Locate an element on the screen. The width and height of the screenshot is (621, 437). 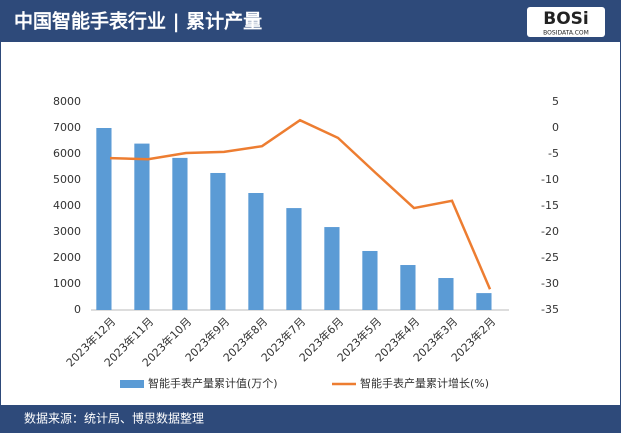
y2-tick-label: -5 is located at coordinates (553, 153).